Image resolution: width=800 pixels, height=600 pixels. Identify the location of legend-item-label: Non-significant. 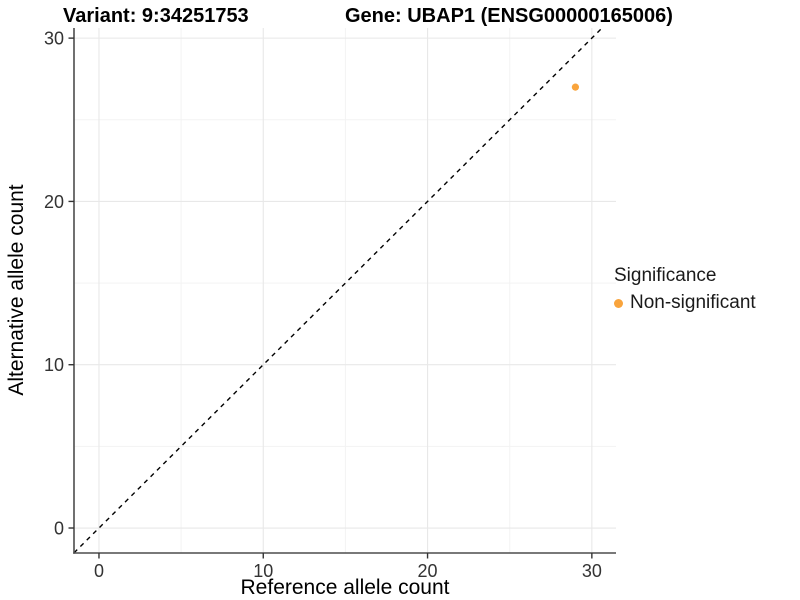
(693, 302).